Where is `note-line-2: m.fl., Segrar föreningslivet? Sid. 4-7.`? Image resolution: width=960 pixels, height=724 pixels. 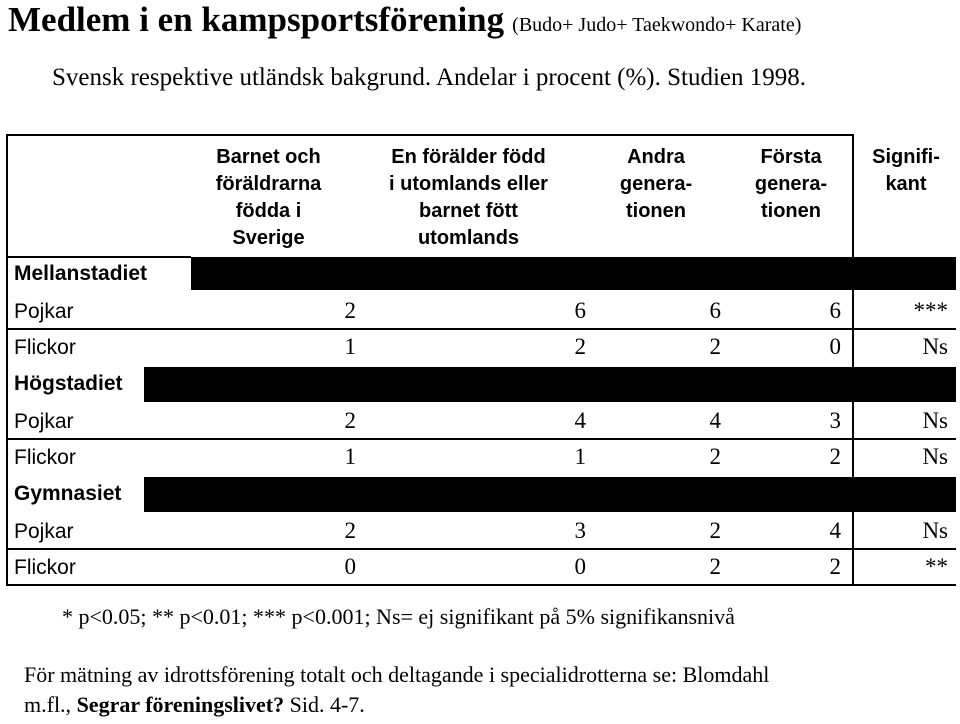
note-line-2: m.fl., Segrar föreningslivet? Sid. 4-7. is located at coordinates (194, 705).